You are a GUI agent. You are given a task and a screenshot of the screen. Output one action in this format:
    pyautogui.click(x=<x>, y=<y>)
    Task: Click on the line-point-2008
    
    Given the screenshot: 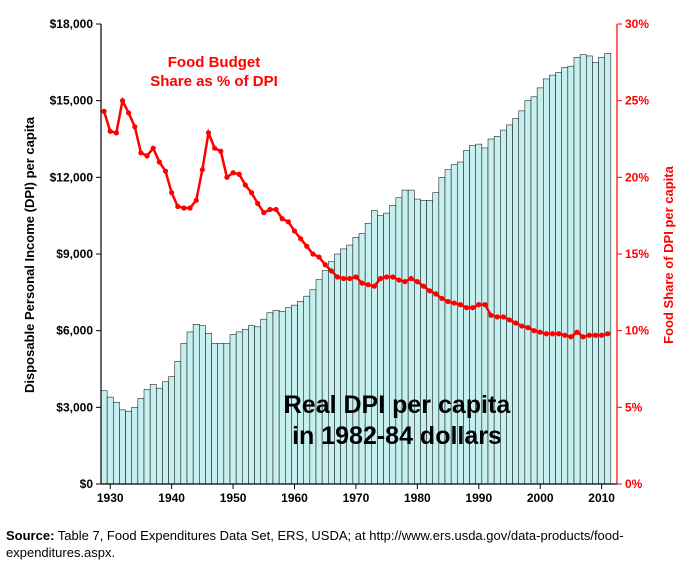 What is the action you would take?
    pyautogui.click(x=589, y=335)
    